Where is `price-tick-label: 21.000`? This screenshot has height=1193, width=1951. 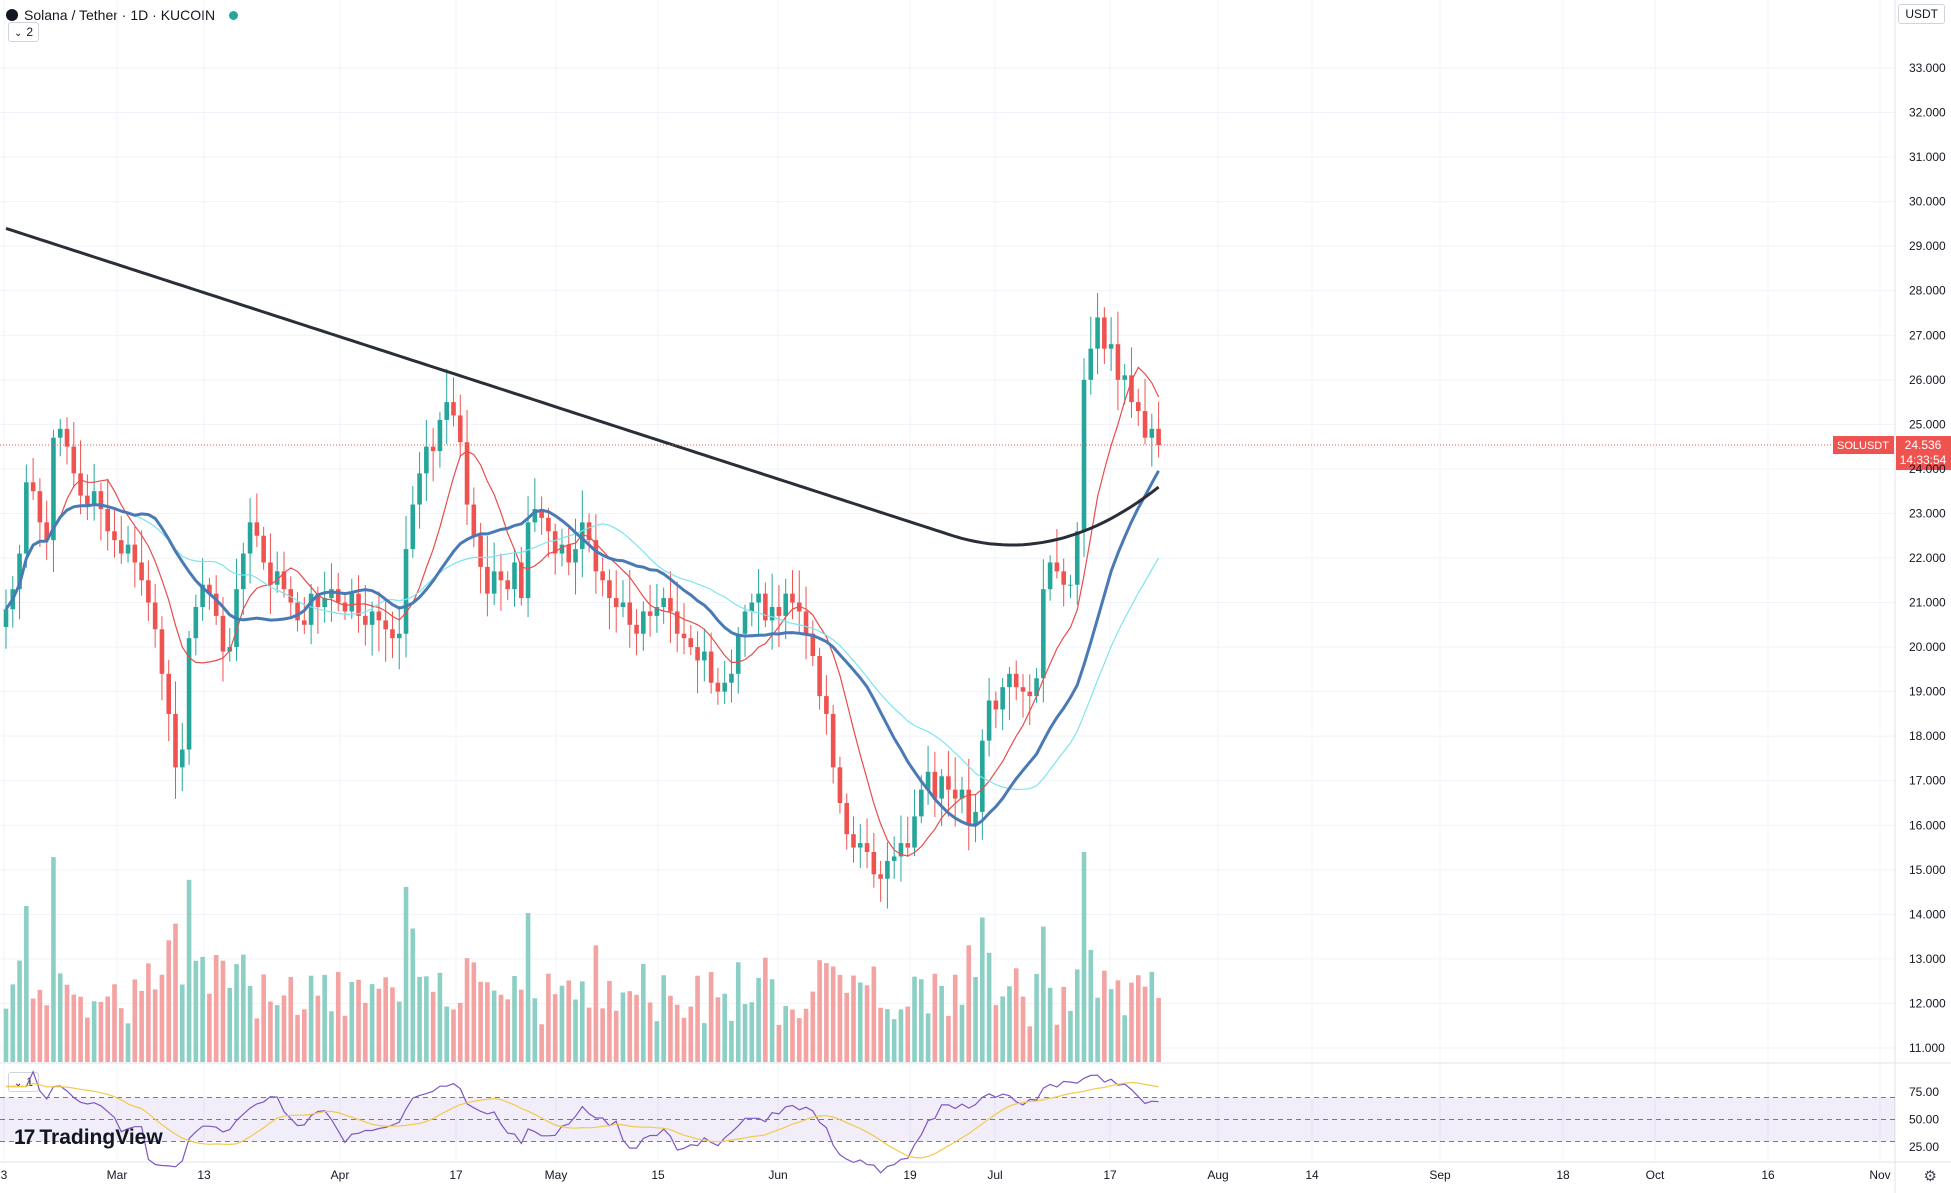 price-tick-label: 21.000 is located at coordinates (1927, 603).